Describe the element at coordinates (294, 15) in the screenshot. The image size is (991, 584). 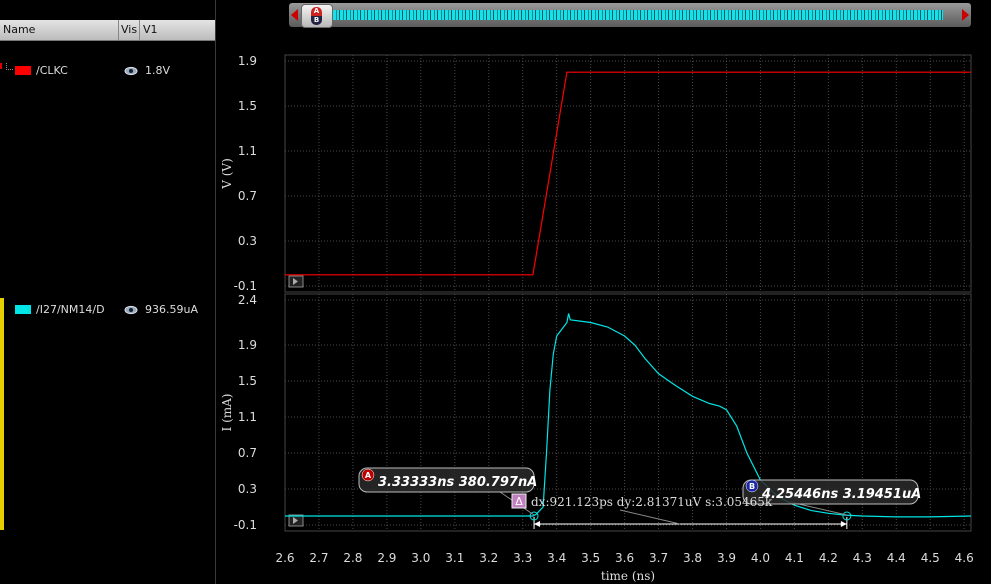
I see `scroll-left-arrow-icon` at that location.